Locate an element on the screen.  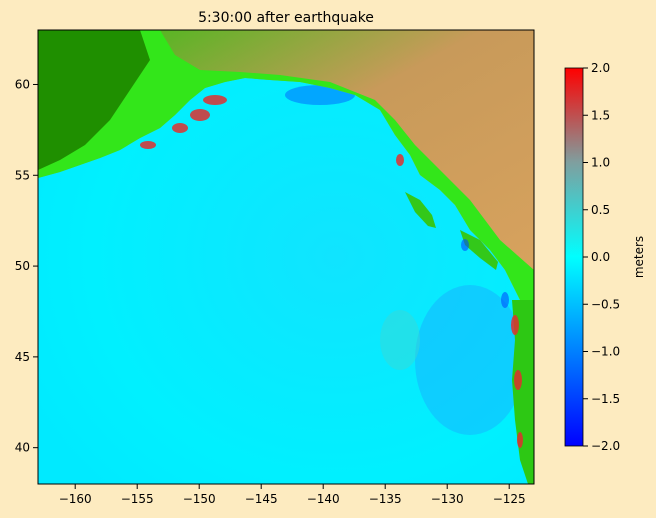
x-tick-label: −130 is located at coordinates (447, 499).